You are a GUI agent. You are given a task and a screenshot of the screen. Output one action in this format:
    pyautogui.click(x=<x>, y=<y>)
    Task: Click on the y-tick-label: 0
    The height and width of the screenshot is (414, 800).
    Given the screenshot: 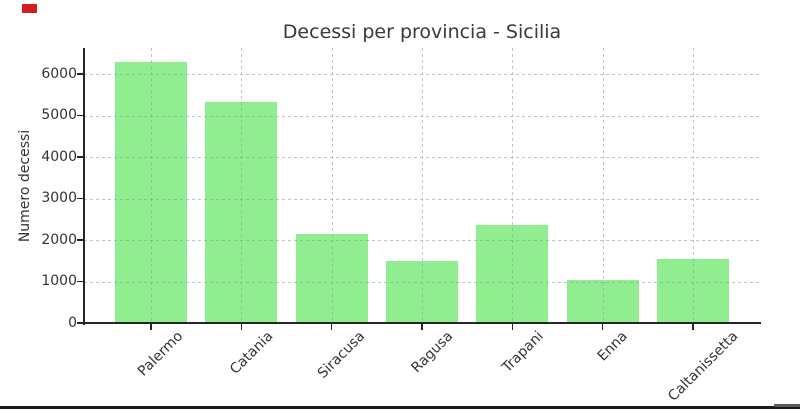 What is the action you would take?
    pyautogui.click(x=72, y=322)
    